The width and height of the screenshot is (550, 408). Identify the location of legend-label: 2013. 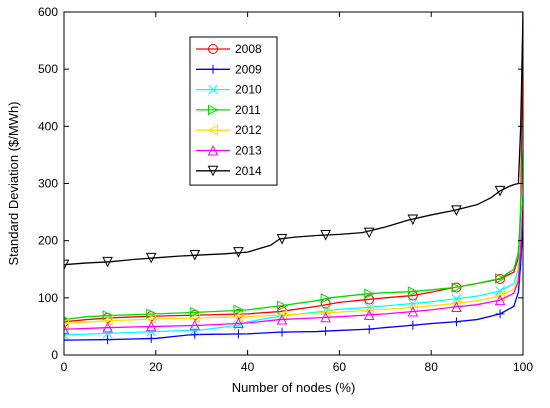
(248, 151).